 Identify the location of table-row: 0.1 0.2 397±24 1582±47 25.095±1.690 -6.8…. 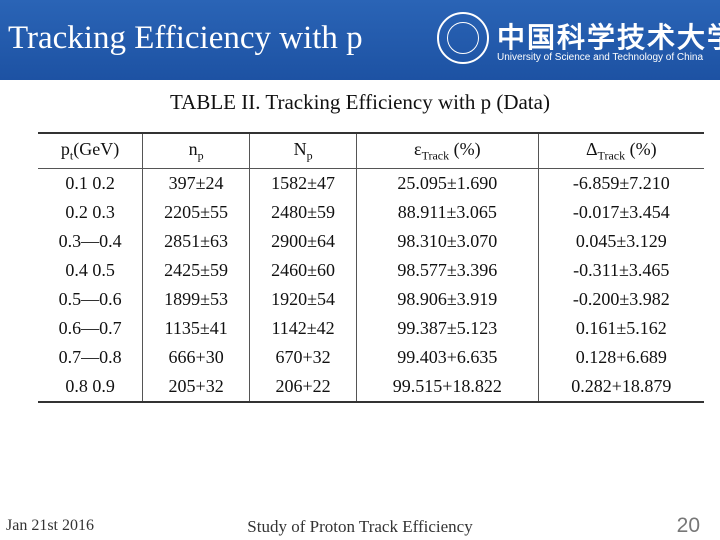
(371, 183).